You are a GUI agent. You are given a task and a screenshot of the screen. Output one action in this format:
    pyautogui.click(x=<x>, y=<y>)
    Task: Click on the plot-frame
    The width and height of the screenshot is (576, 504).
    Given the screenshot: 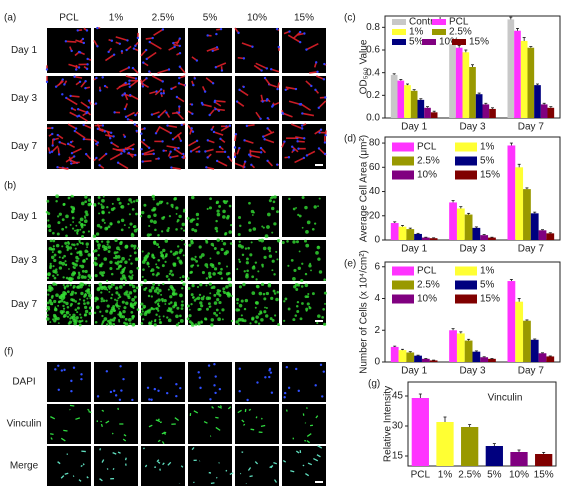 What is the action you would take?
    pyautogui.click(x=482, y=424)
    